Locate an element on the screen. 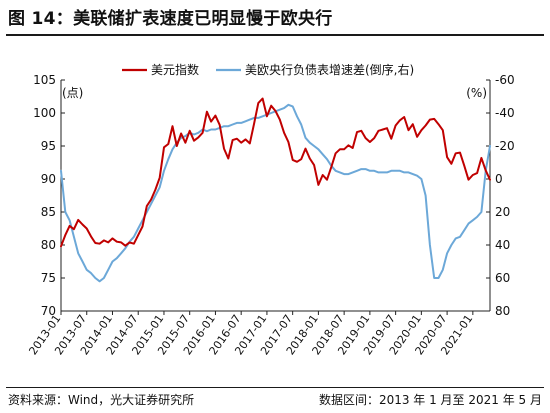 The width and height of the screenshot is (550, 413). right-axis-unit: (%) is located at coordinates (476, 93).